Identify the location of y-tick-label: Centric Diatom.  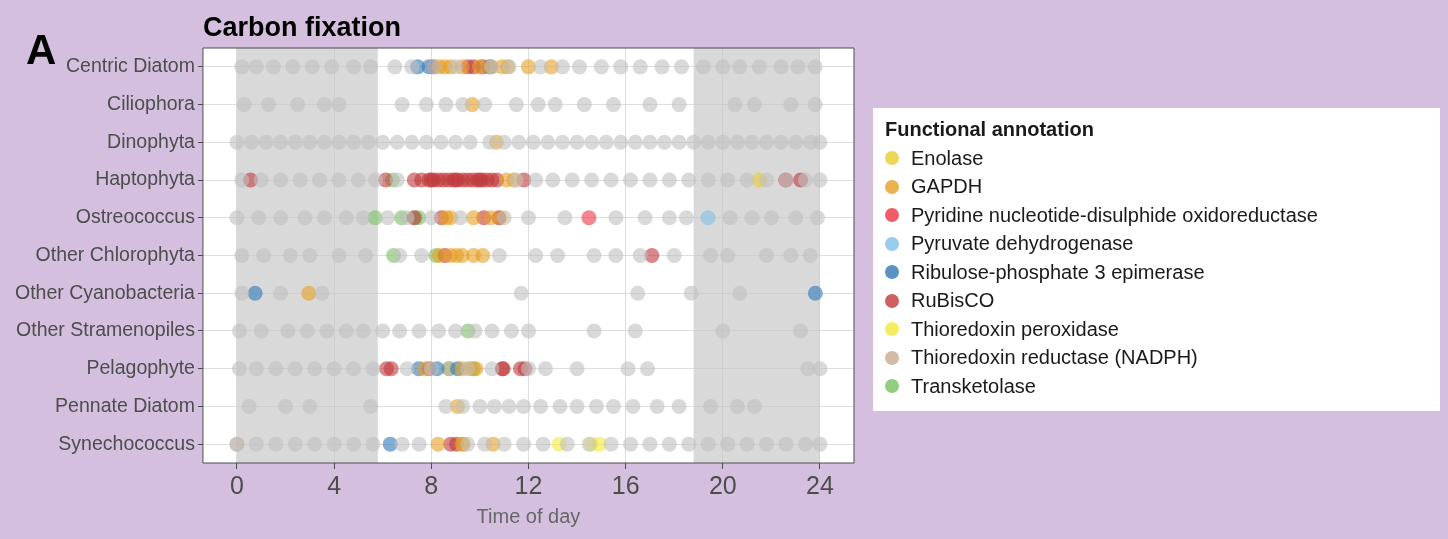
(130, 65).